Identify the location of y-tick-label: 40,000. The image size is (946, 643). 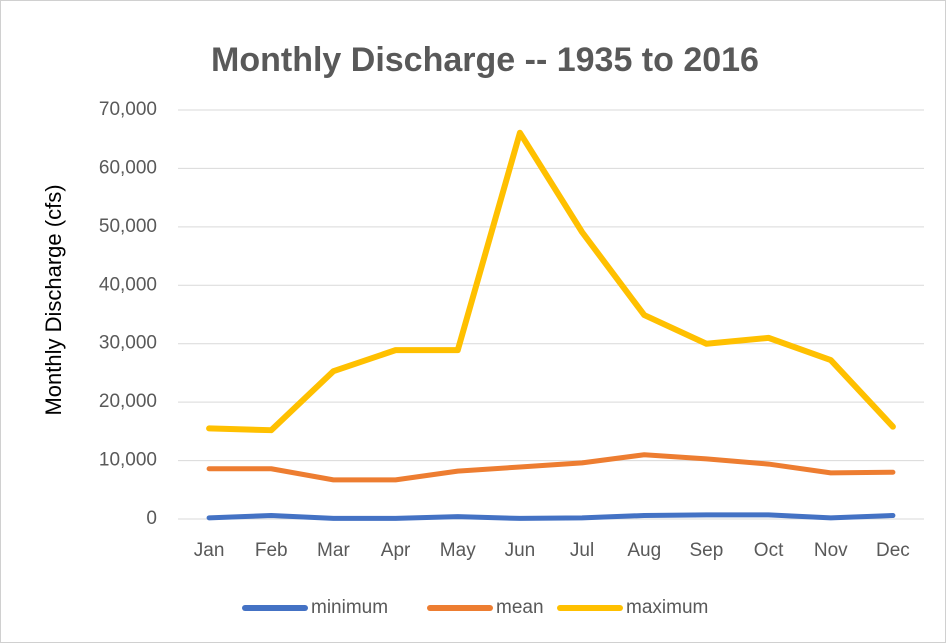
(128, 284).